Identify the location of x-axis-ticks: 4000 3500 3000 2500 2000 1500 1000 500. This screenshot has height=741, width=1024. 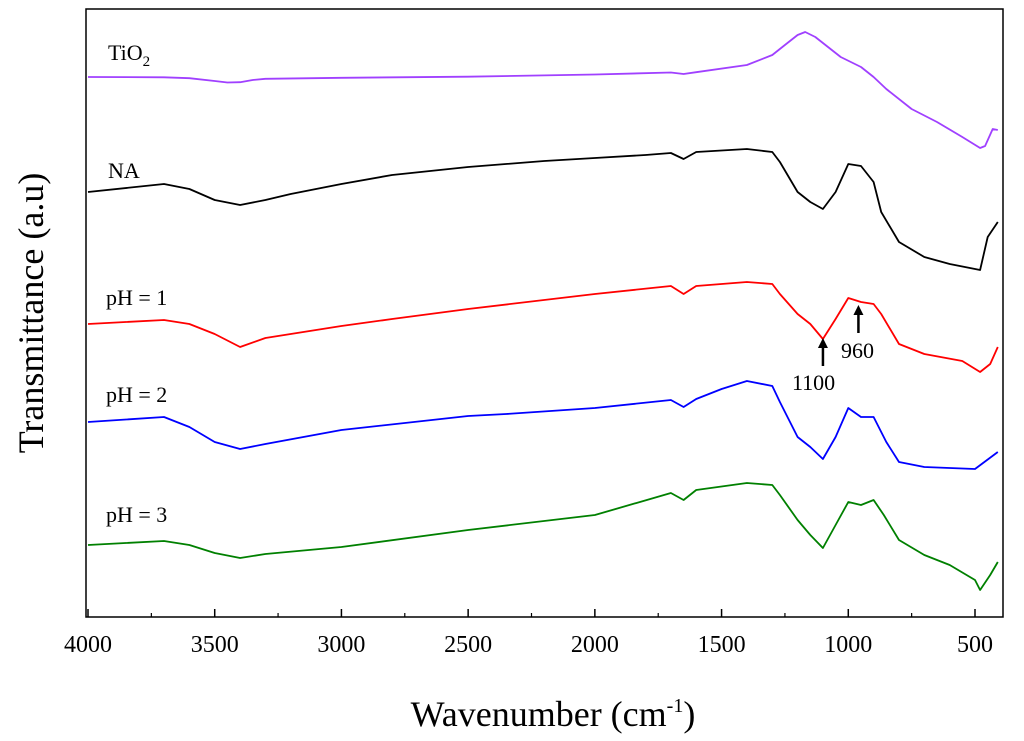
(528, 633).